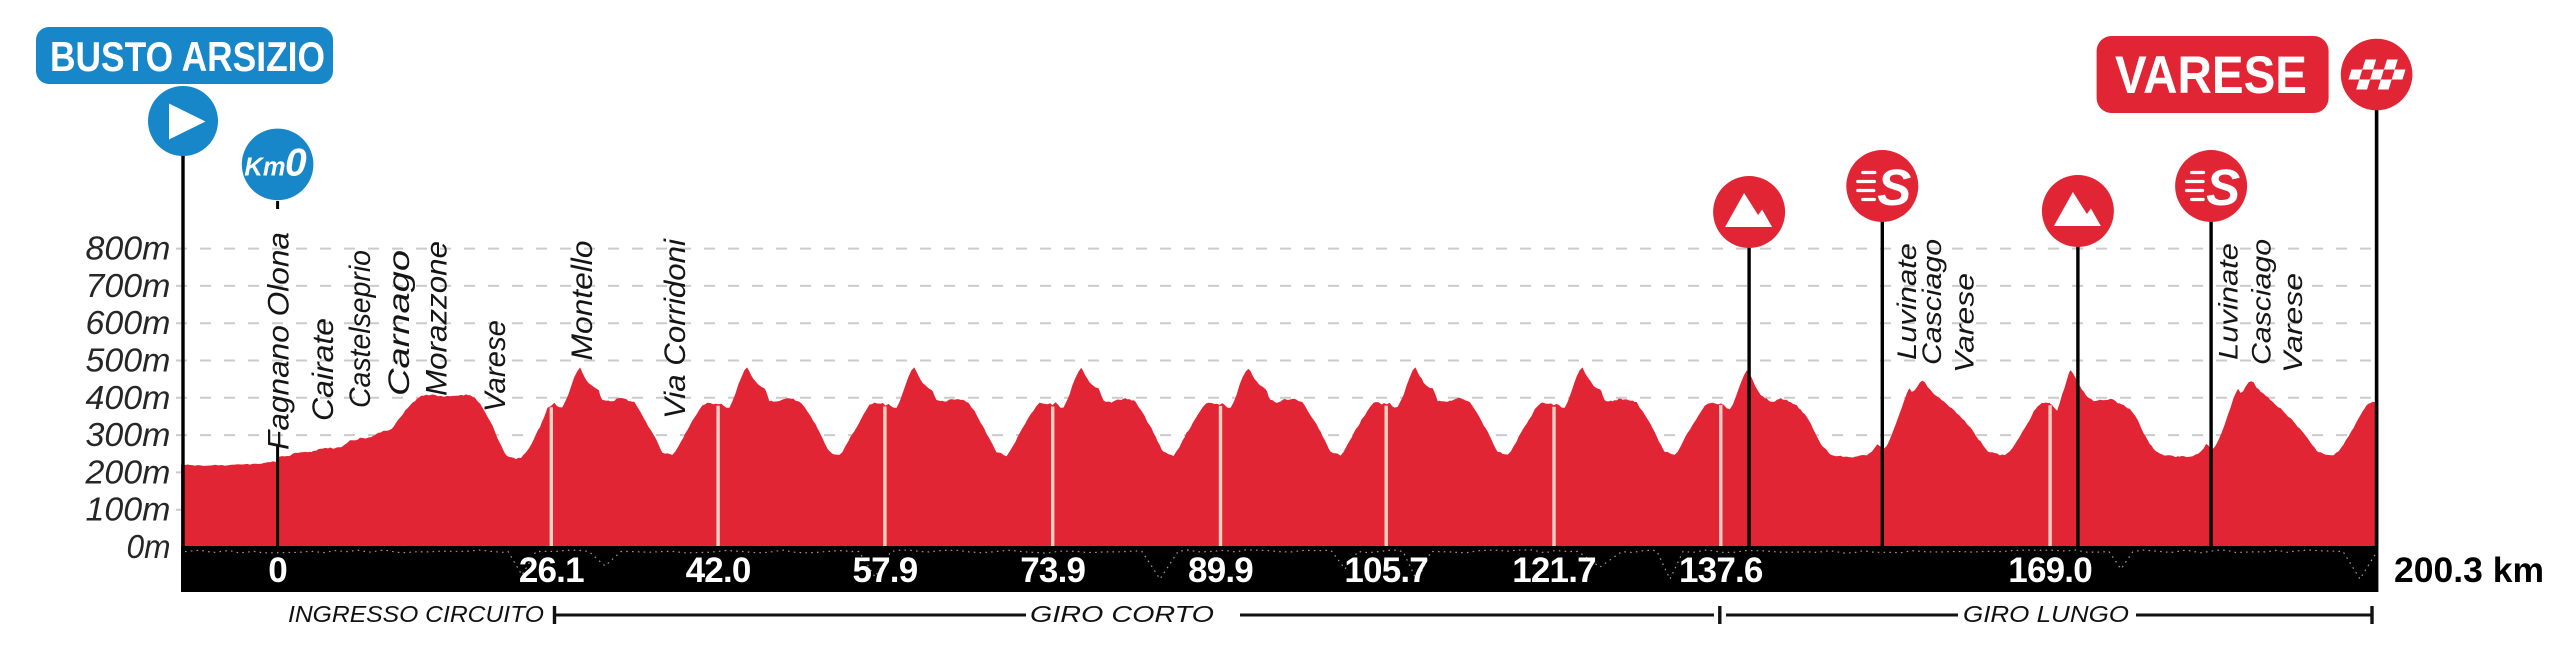  Describe the element at coordinates (1220, 570) in the screenshot. I see `svg-text: 89.9` at that location.